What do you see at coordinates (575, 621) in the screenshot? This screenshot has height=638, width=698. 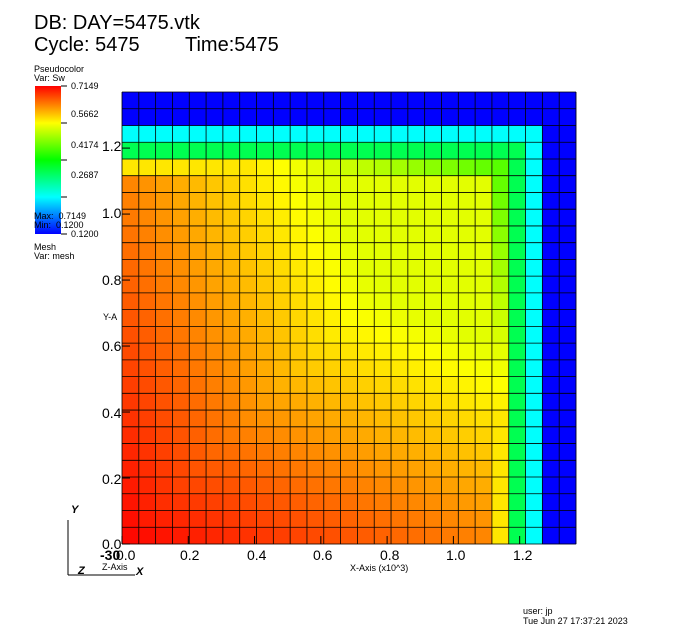 I see `footer-date: Tue Jun 27 17:37:21 2023` at bounding box center [575, 621].